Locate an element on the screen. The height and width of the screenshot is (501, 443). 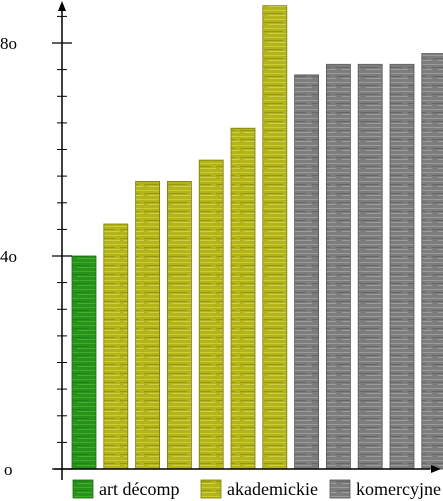
legend-label: art décomp is located at coordinates (139, 489).